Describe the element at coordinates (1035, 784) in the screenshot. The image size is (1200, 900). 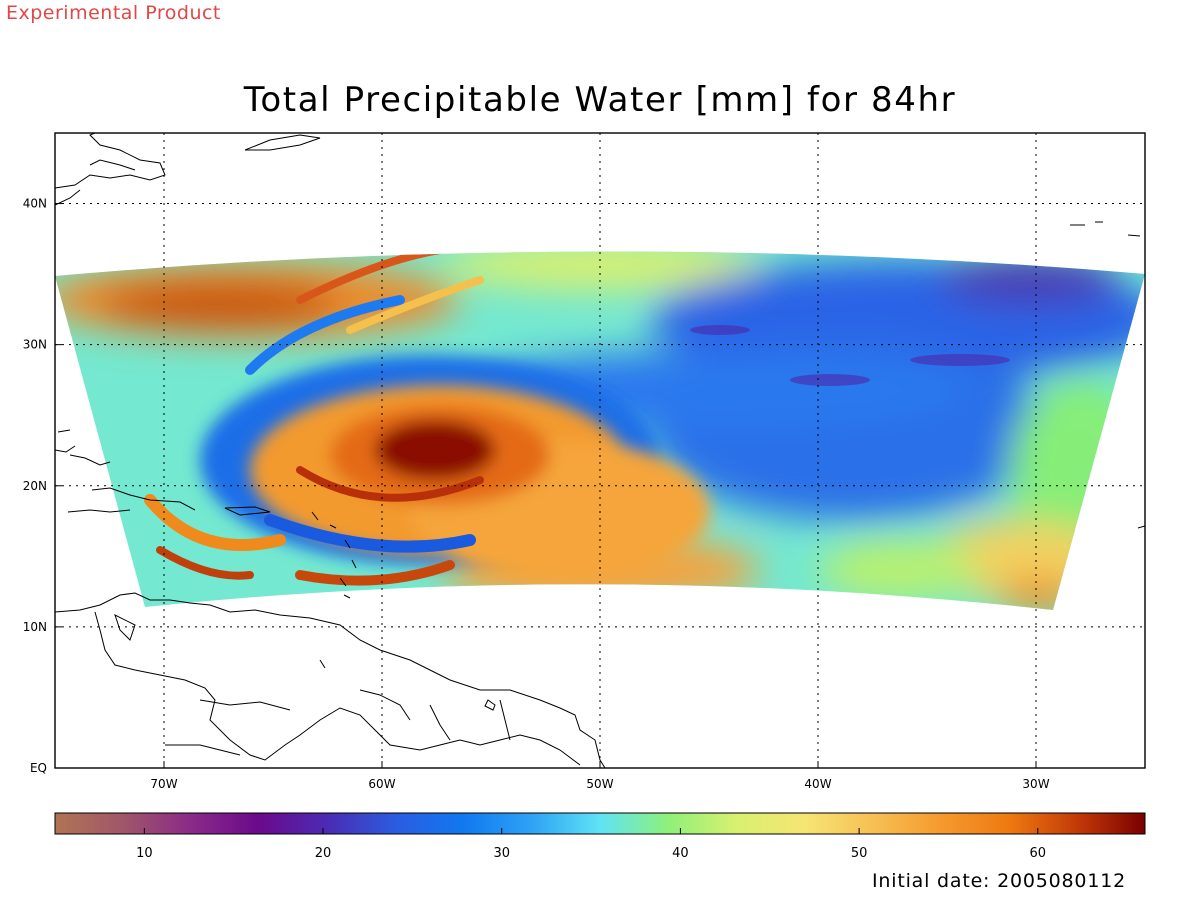
I see `lon-tick-label: 30W` at that location.